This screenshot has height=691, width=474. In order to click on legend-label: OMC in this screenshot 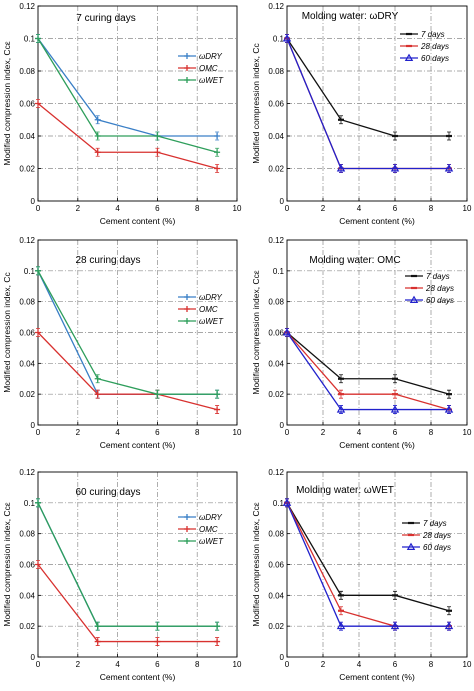, I will do `click(208, 309)`.